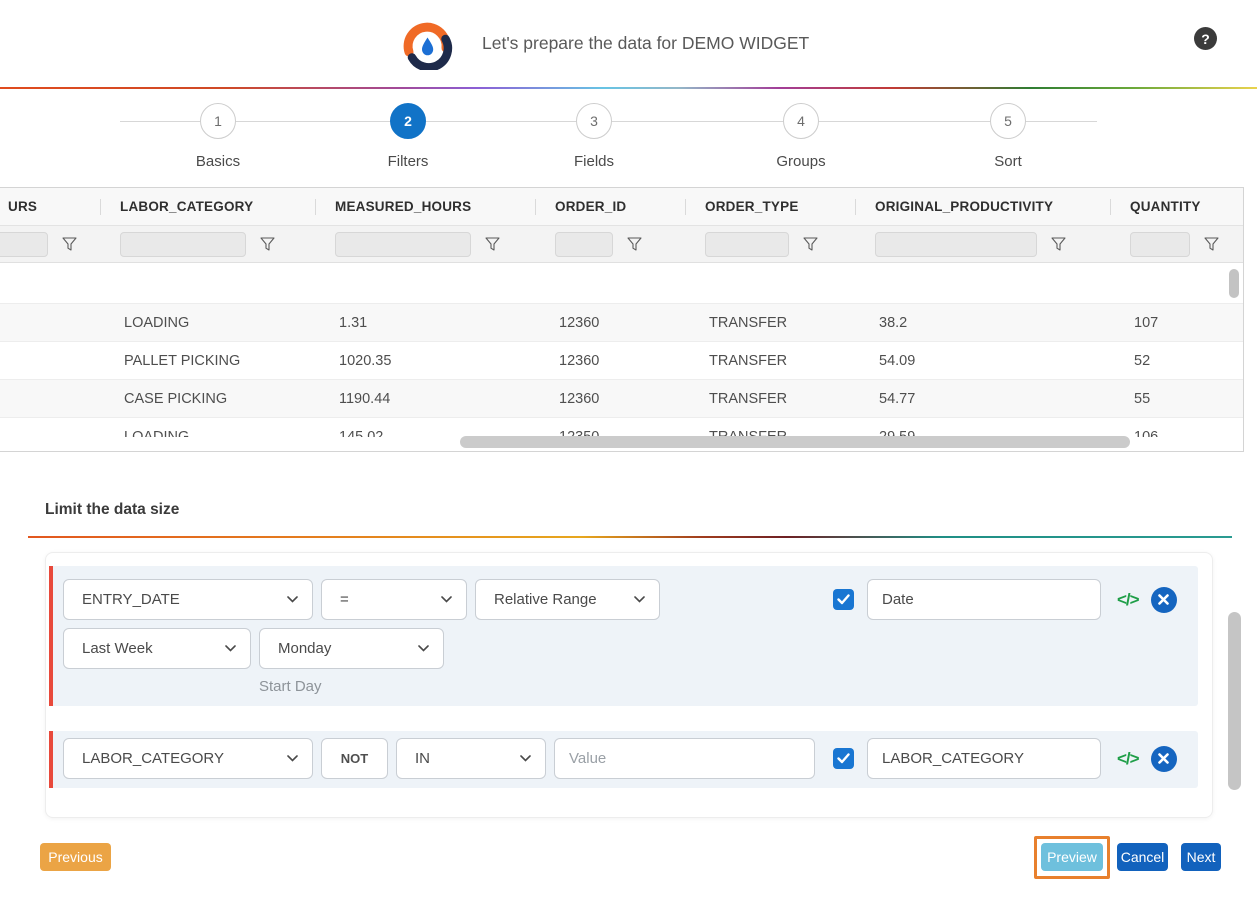  I want to click on not-toggle-label: NOT, so click(354, 758).